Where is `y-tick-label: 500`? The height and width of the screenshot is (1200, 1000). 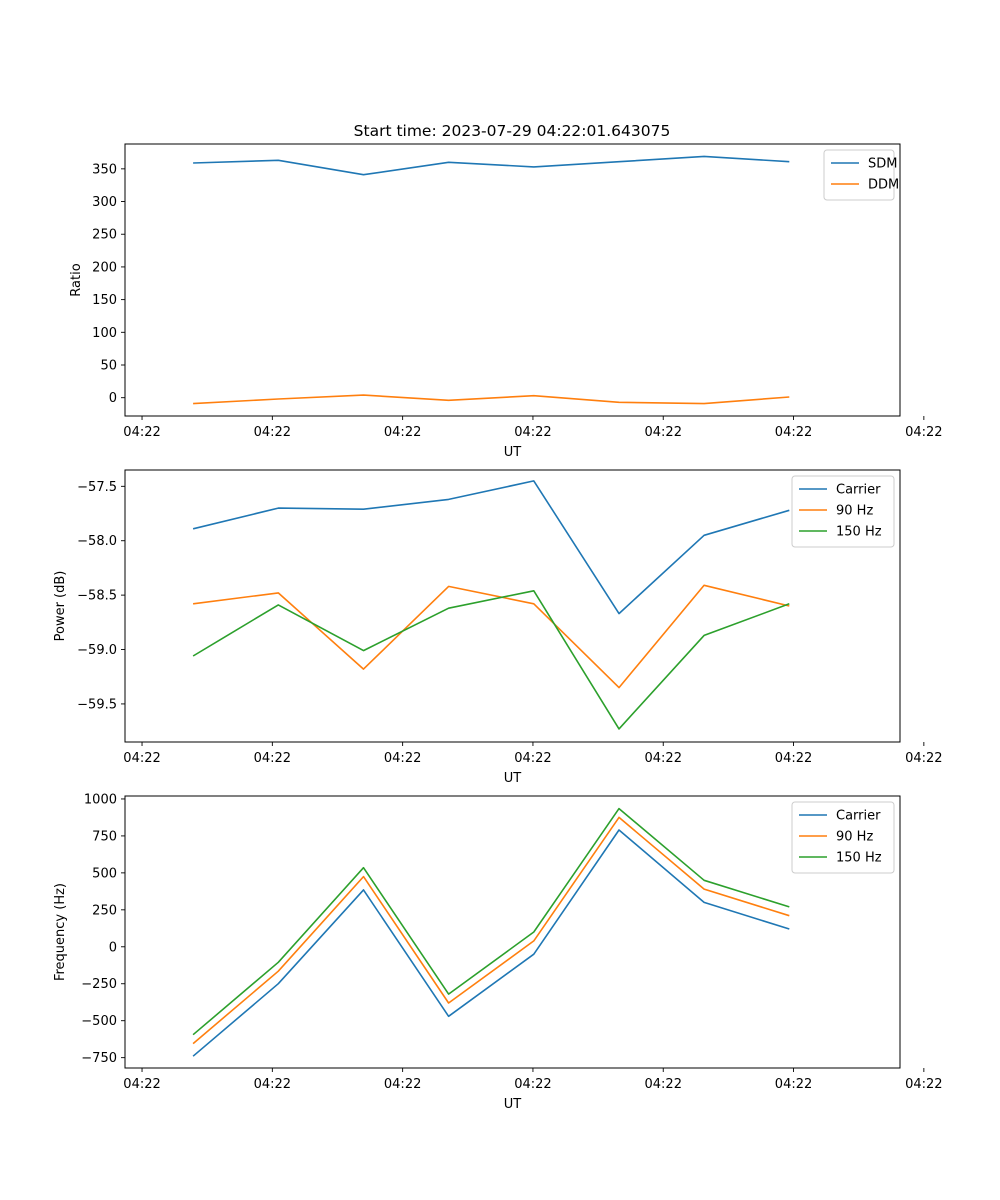
y-tick-label: 500 is located at coordinates (104, 873).